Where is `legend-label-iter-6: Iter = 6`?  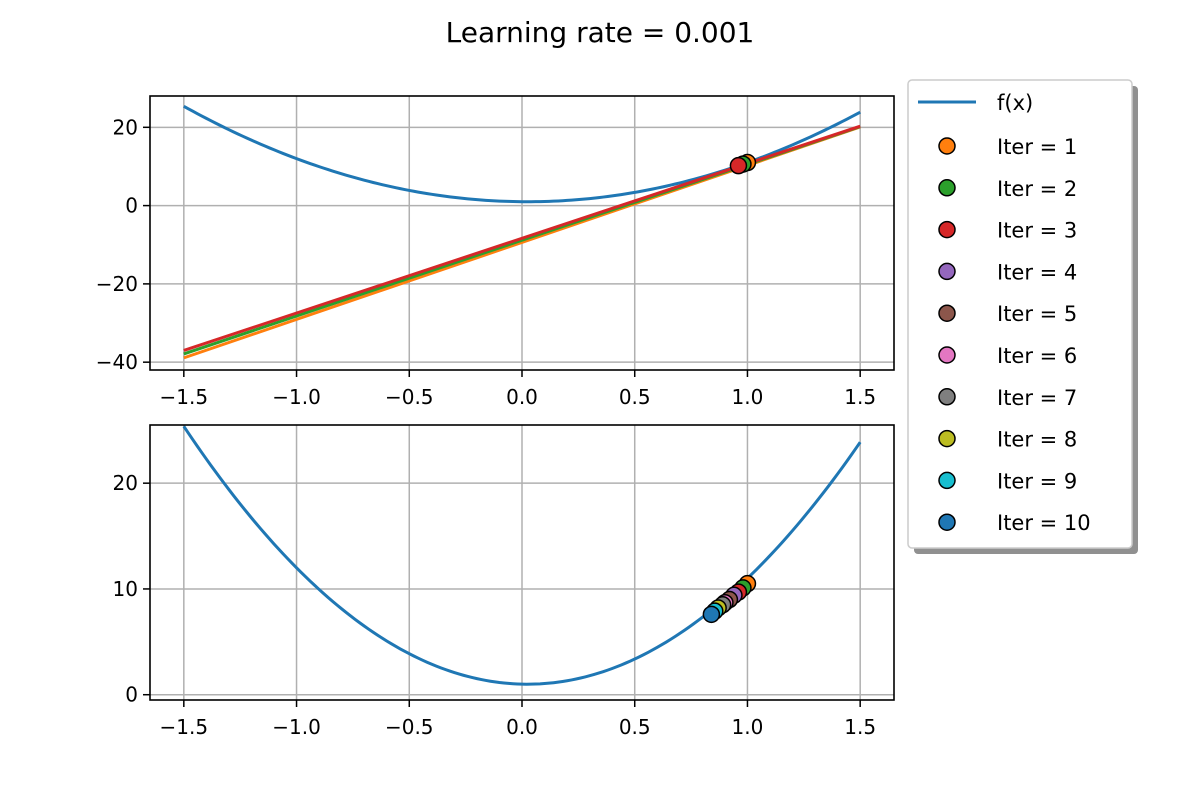
legend-label-iter-6: Iter = 6 is located at coordinates (1037, 356).